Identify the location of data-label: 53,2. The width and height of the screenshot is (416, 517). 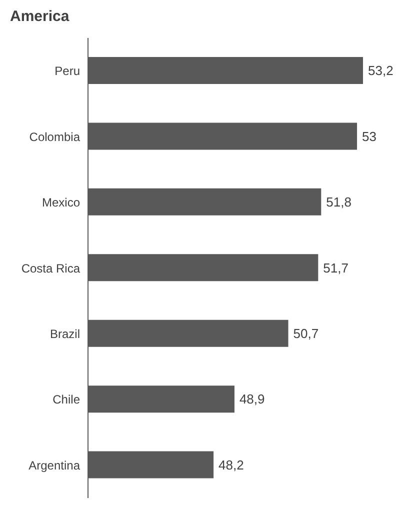
(381, 70).